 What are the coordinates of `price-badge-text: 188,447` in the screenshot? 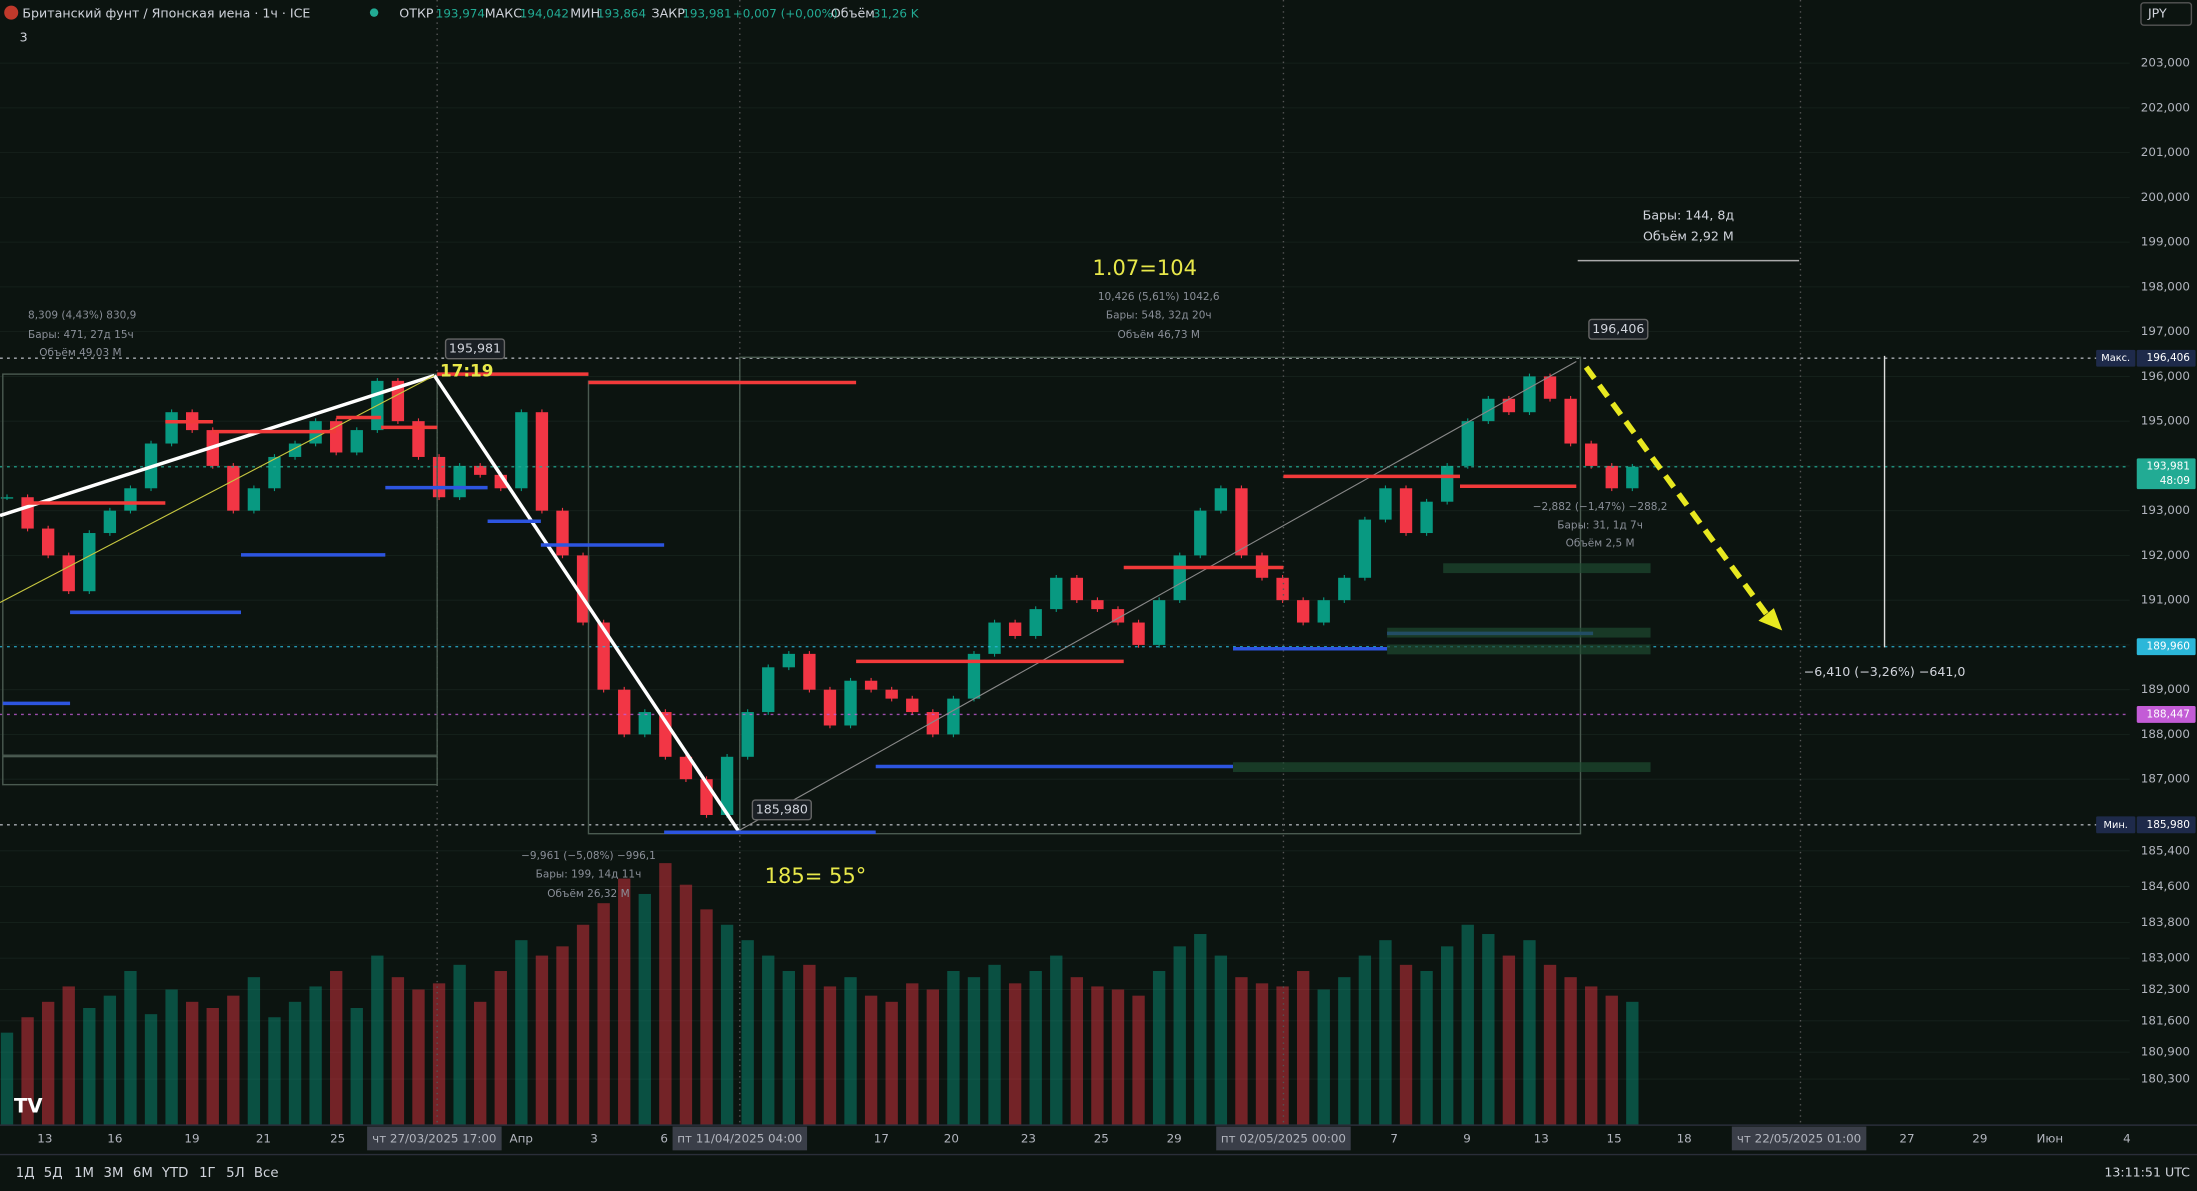 It's located at (2168, 714).